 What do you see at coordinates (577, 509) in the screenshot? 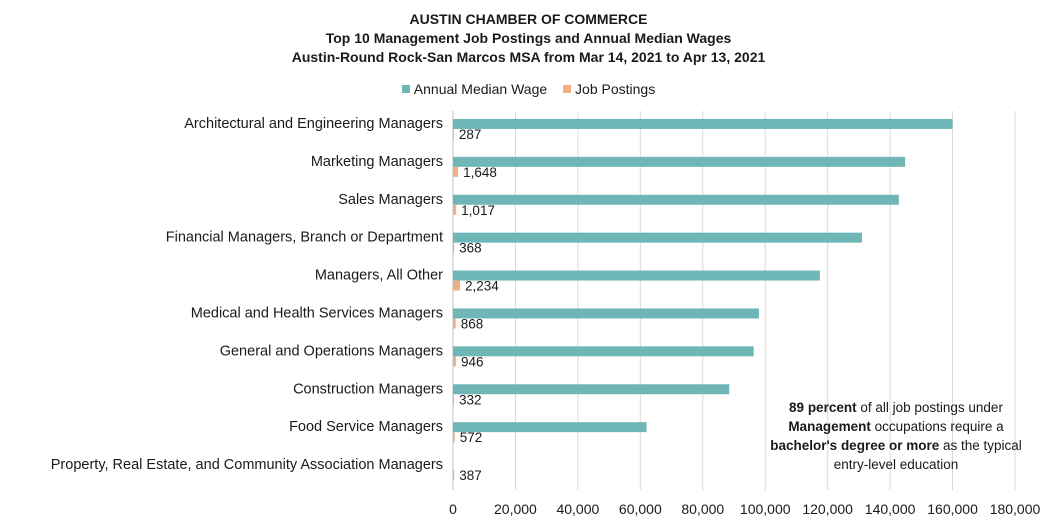
I see `x-tick-label: 40,000` at bounding box center [577, 509].